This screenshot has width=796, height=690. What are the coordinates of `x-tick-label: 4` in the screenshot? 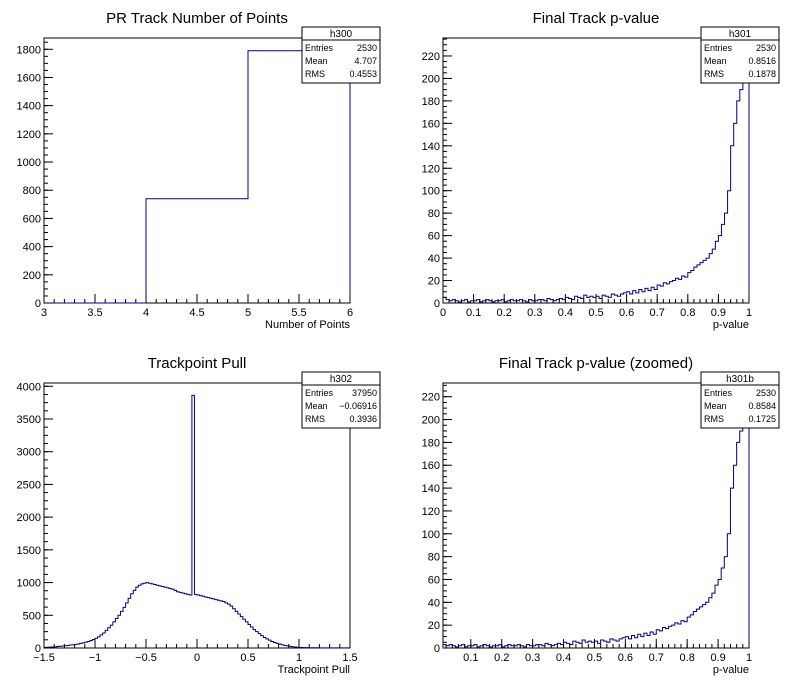 It's located at (146, 313).